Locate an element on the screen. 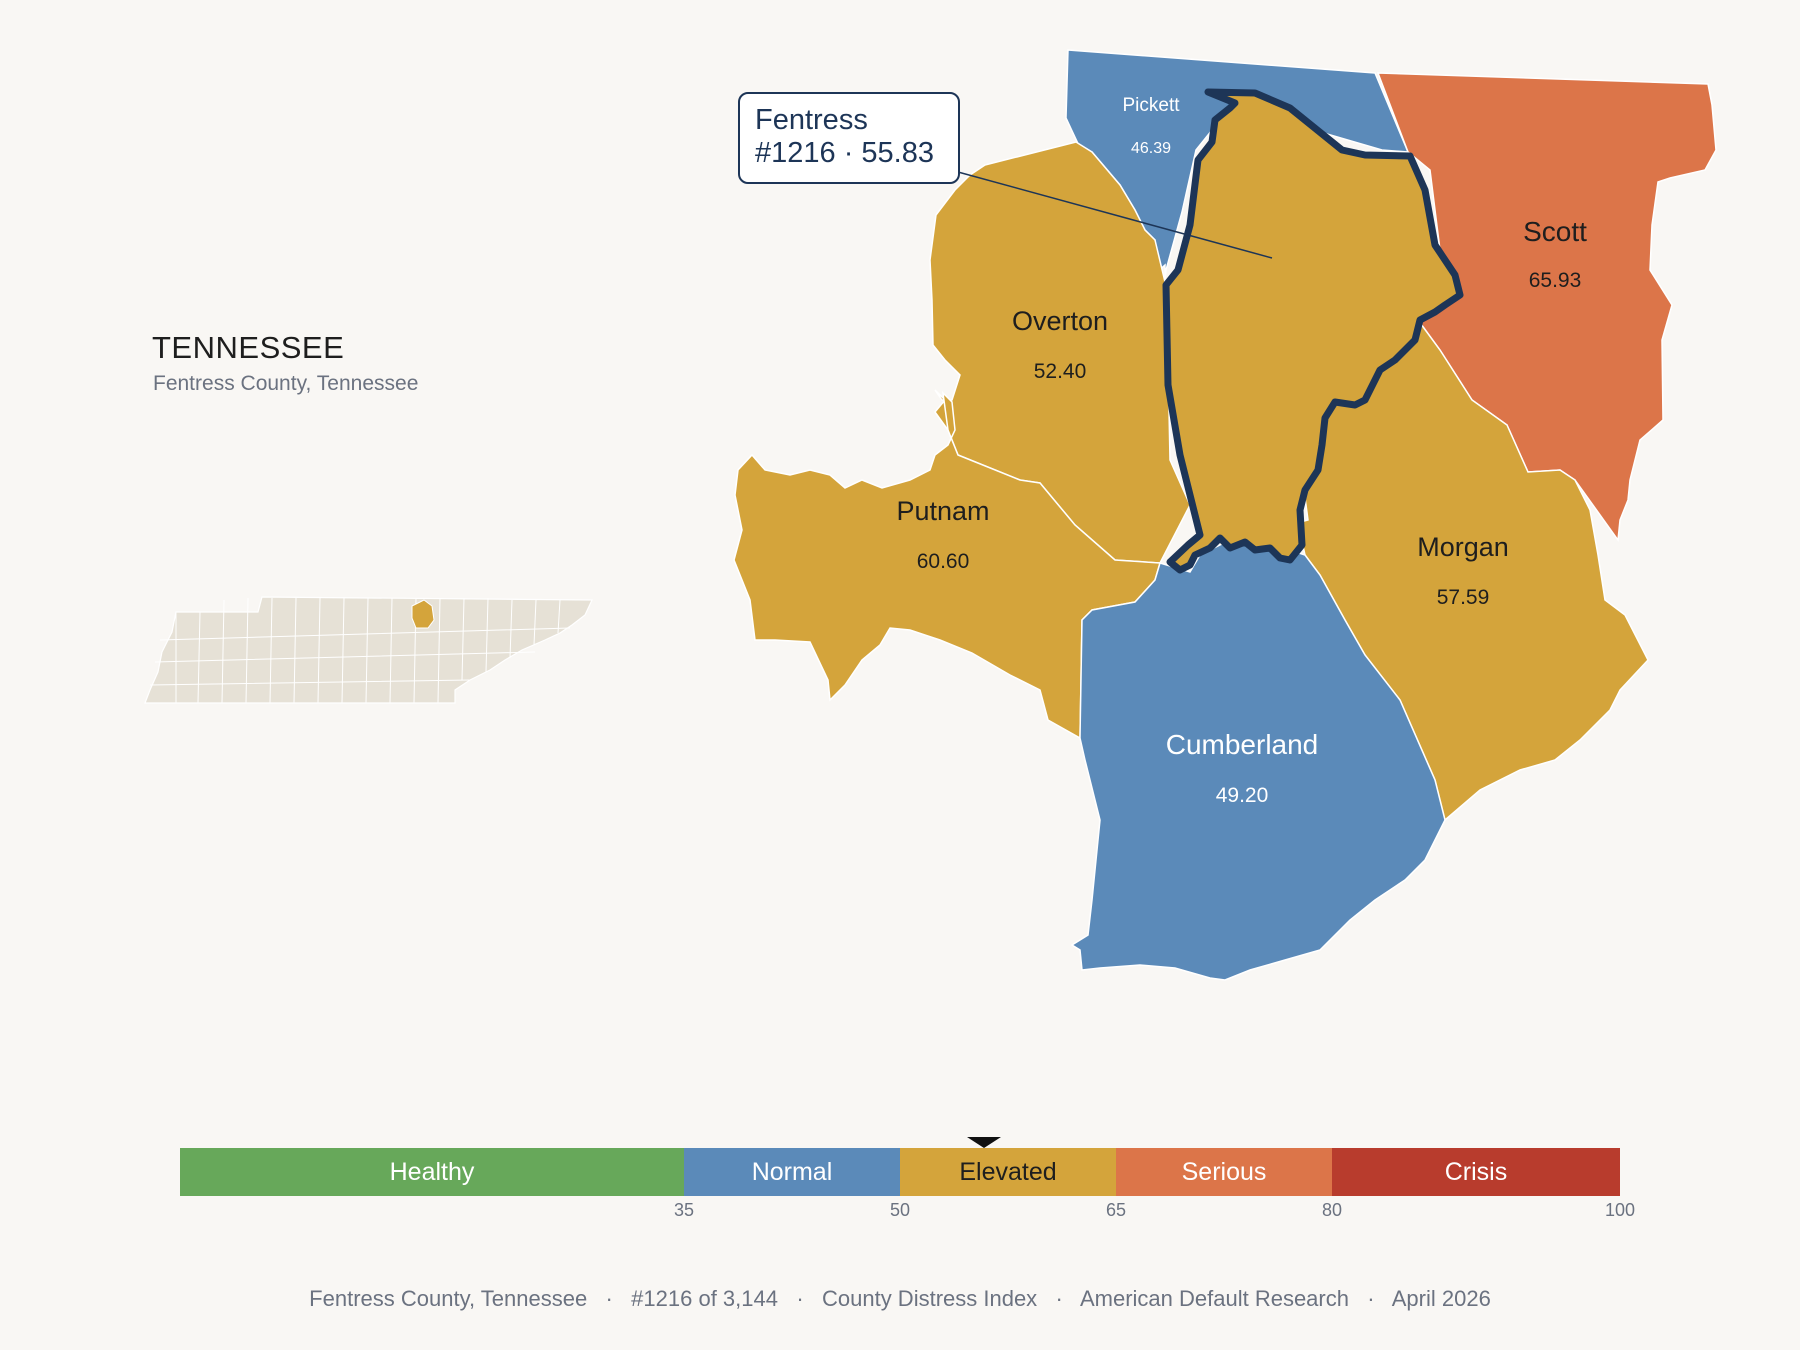 The height and width of the screenshot is (1350, 1800). tennessee-county-grid is located at coordinates (360, 650).